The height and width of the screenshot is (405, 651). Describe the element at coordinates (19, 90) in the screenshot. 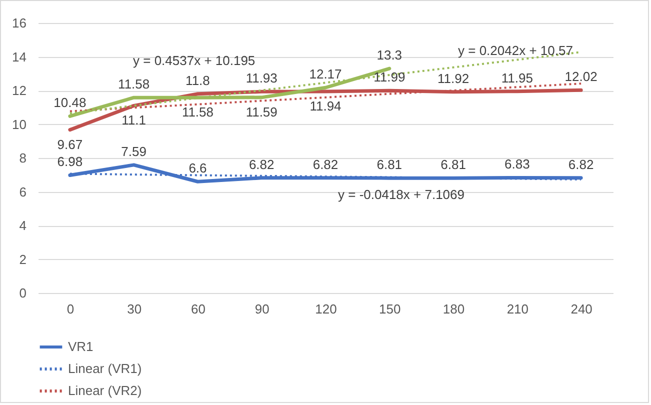

I see `y-tick-label: 12` at that location.